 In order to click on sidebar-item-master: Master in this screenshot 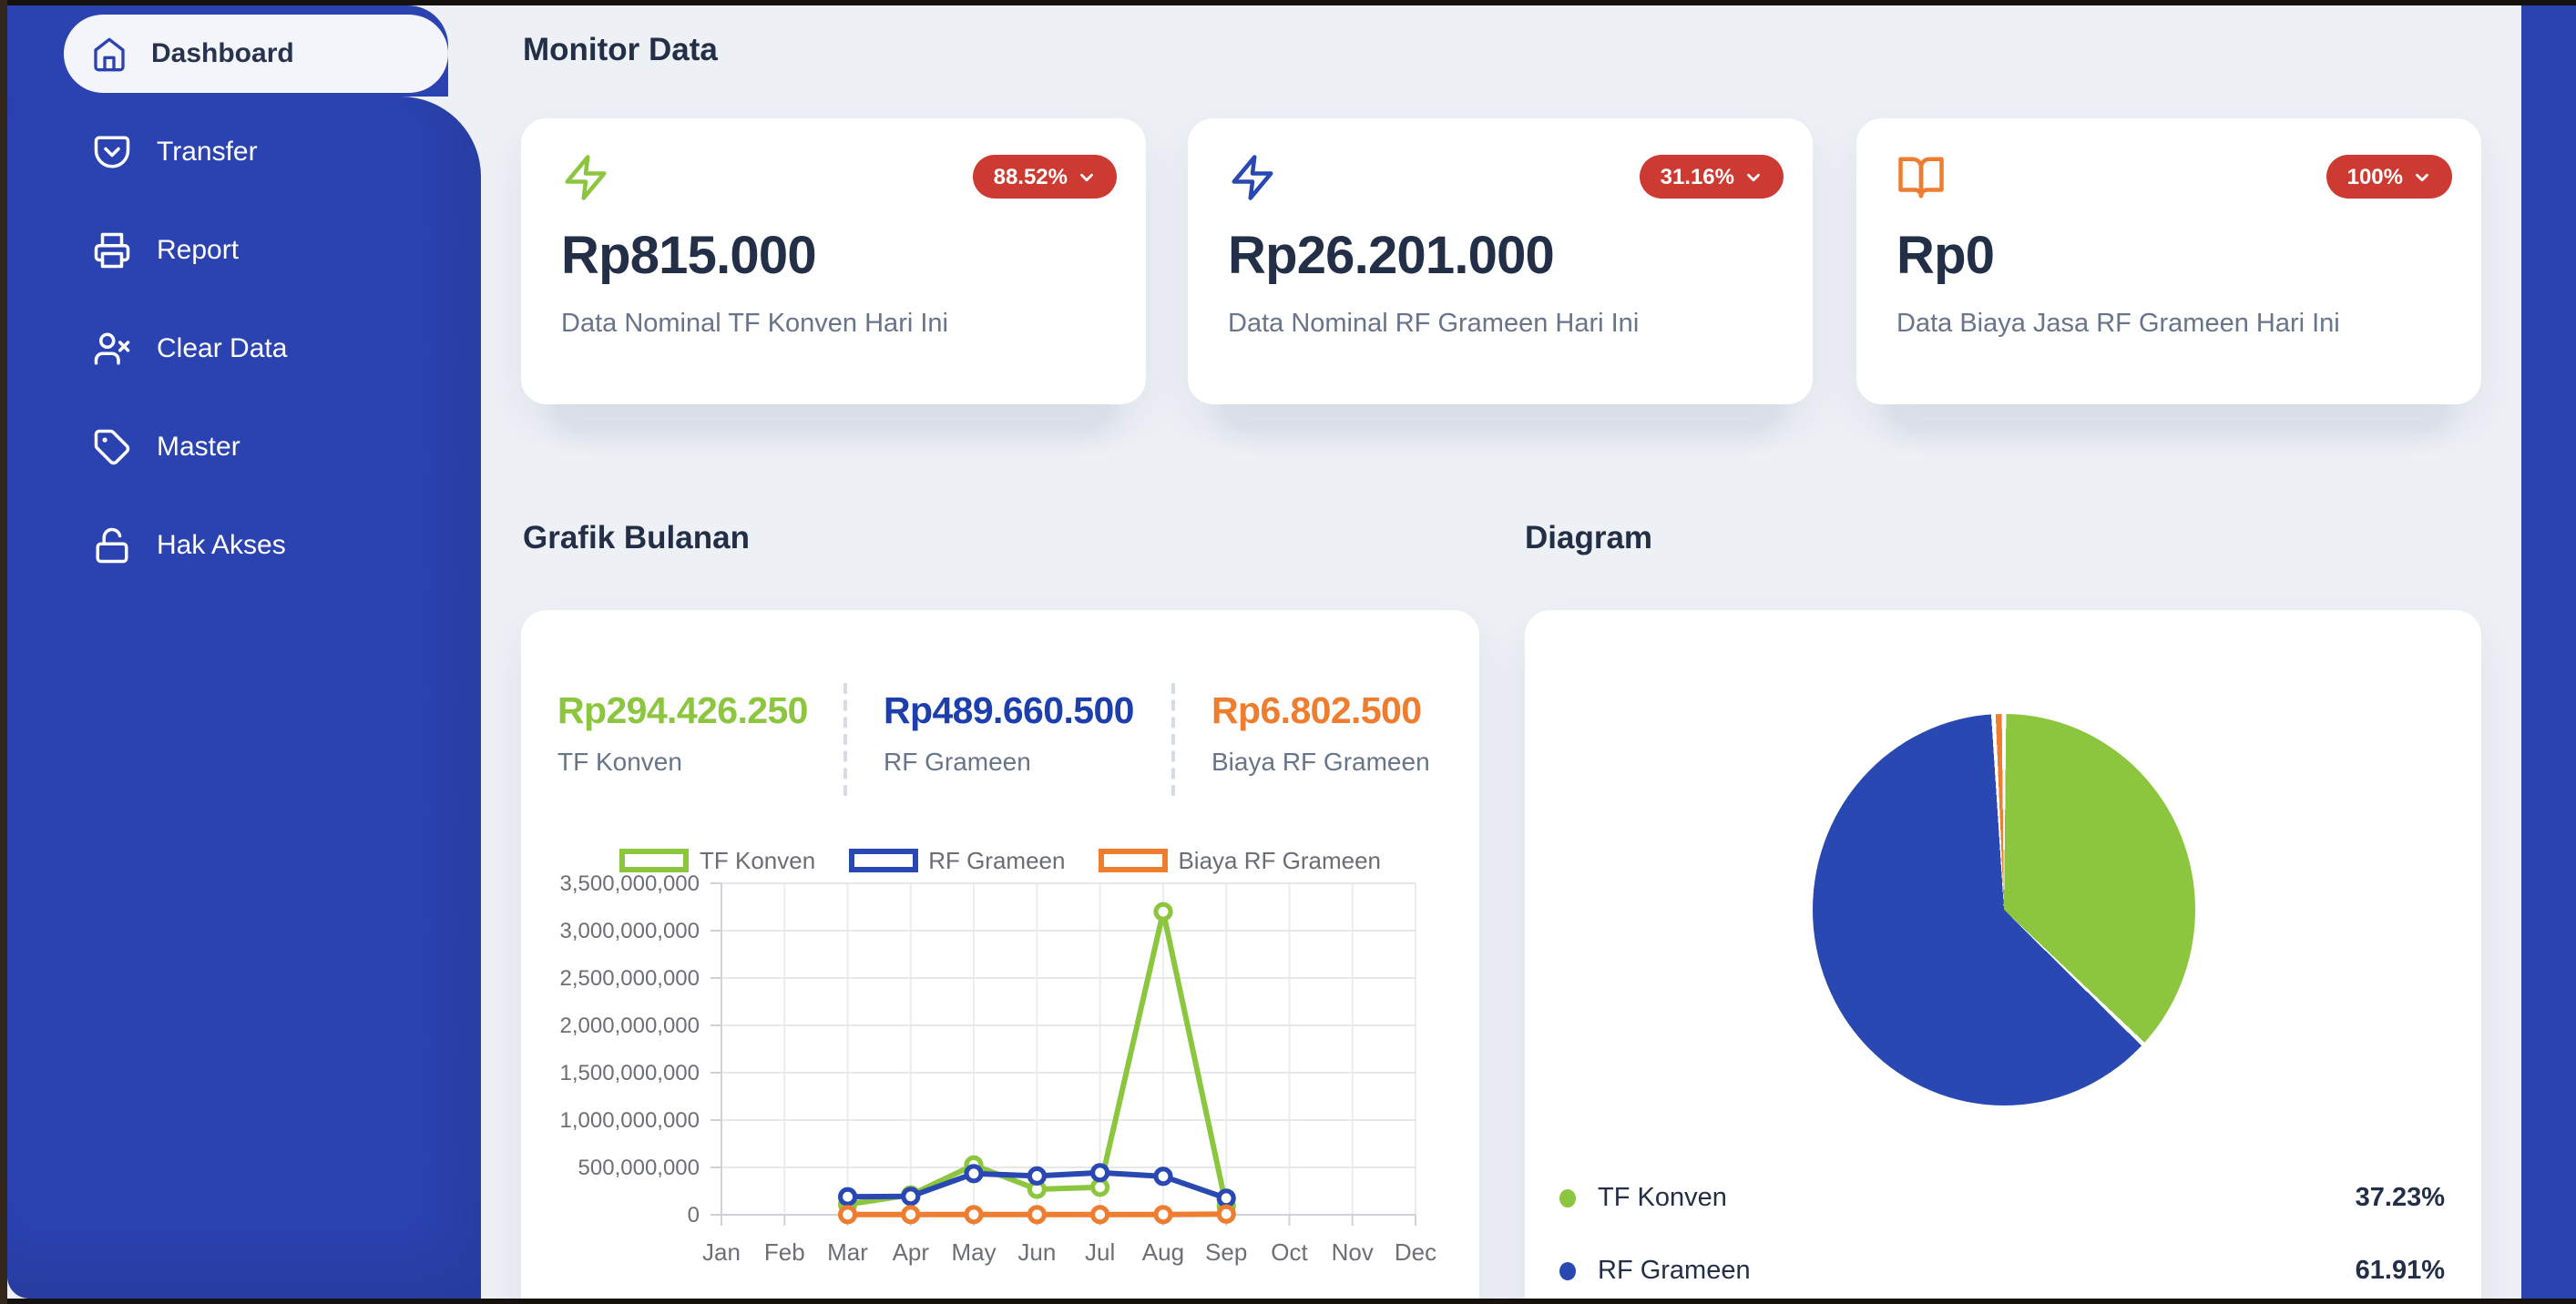, I will do `click(244, 447)`.